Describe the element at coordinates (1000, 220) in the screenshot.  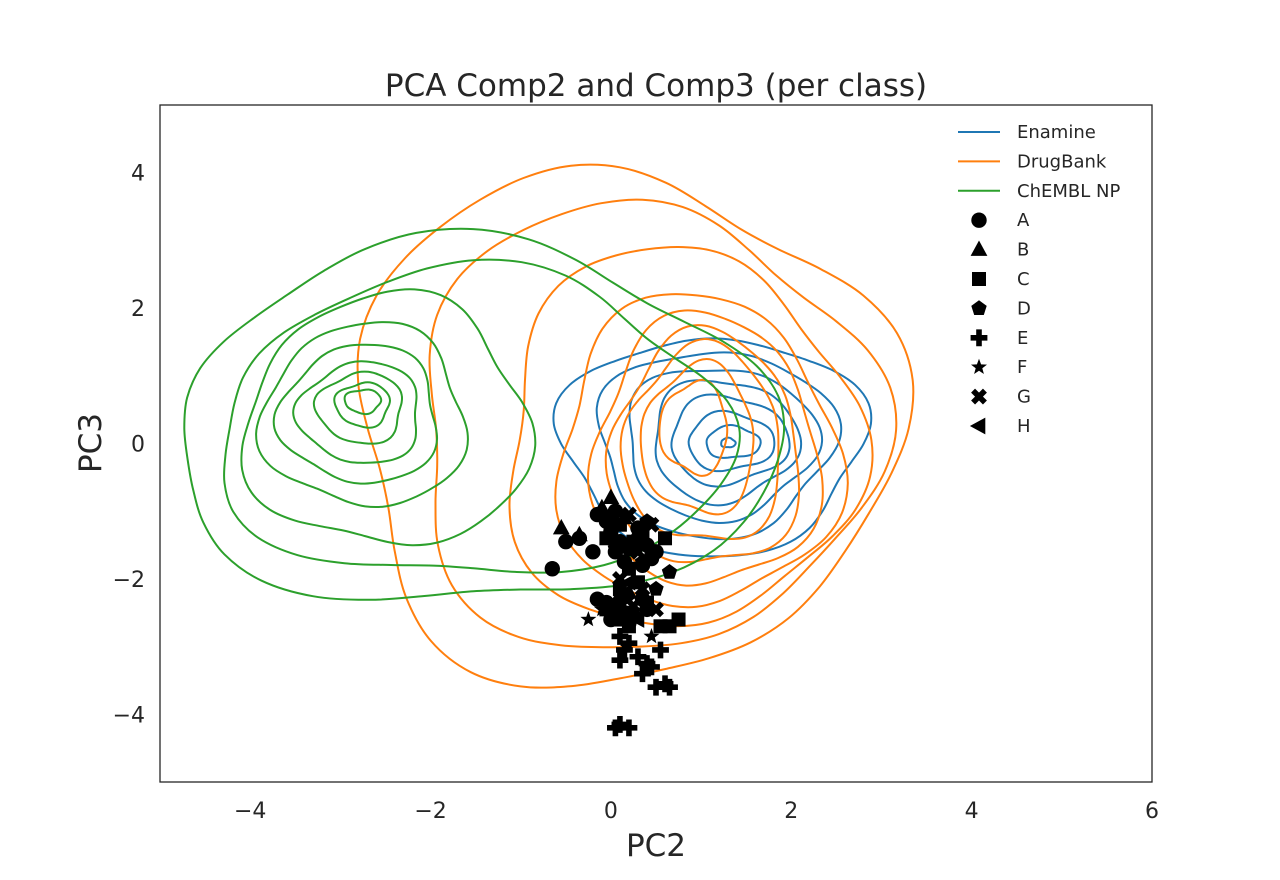
I see `legend-item: A` at that location.